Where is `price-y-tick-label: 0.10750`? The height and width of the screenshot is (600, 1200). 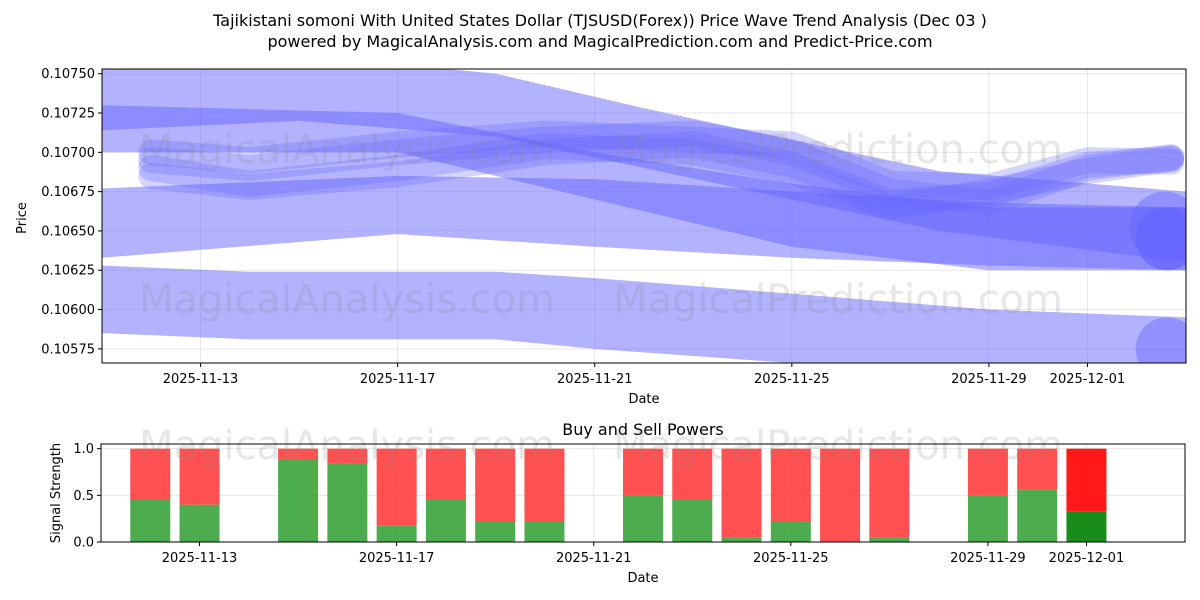 price-y-tick-label: 0.10750 is located at coordinates (68, 74).